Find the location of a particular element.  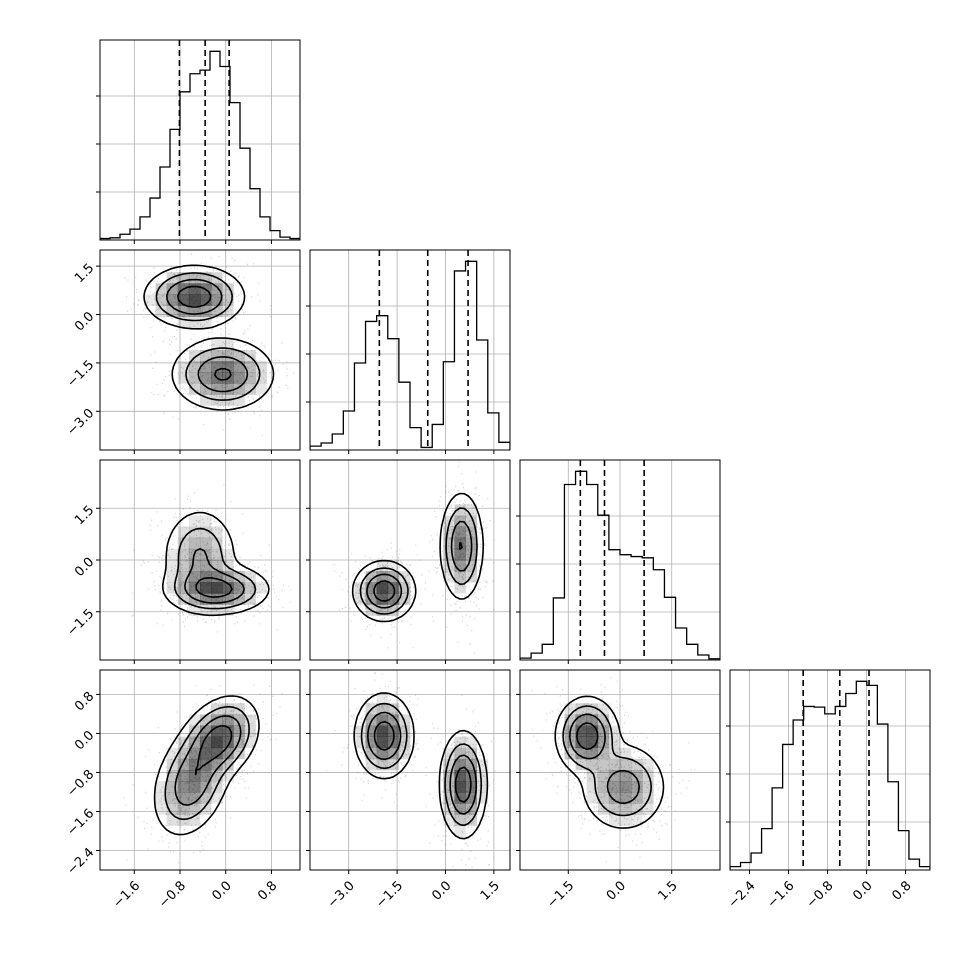

hist-0-steps is located at coordinates (200, 145).